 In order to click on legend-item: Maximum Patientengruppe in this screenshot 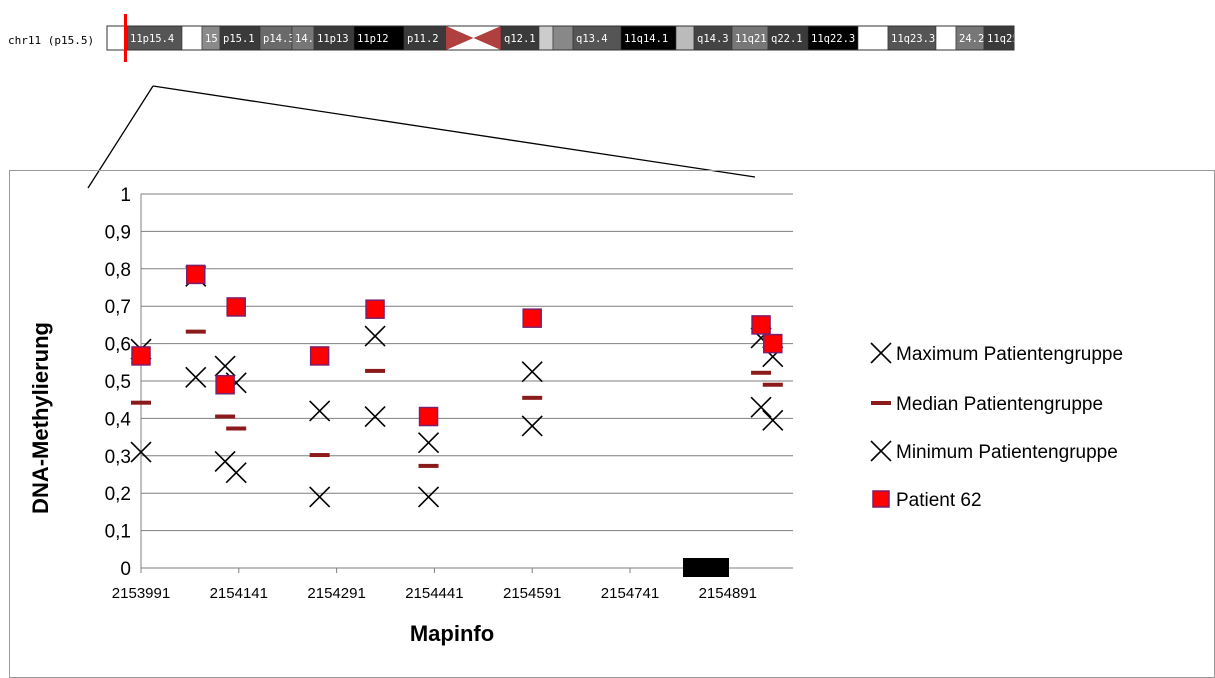, I will do `click(996, 353)`.